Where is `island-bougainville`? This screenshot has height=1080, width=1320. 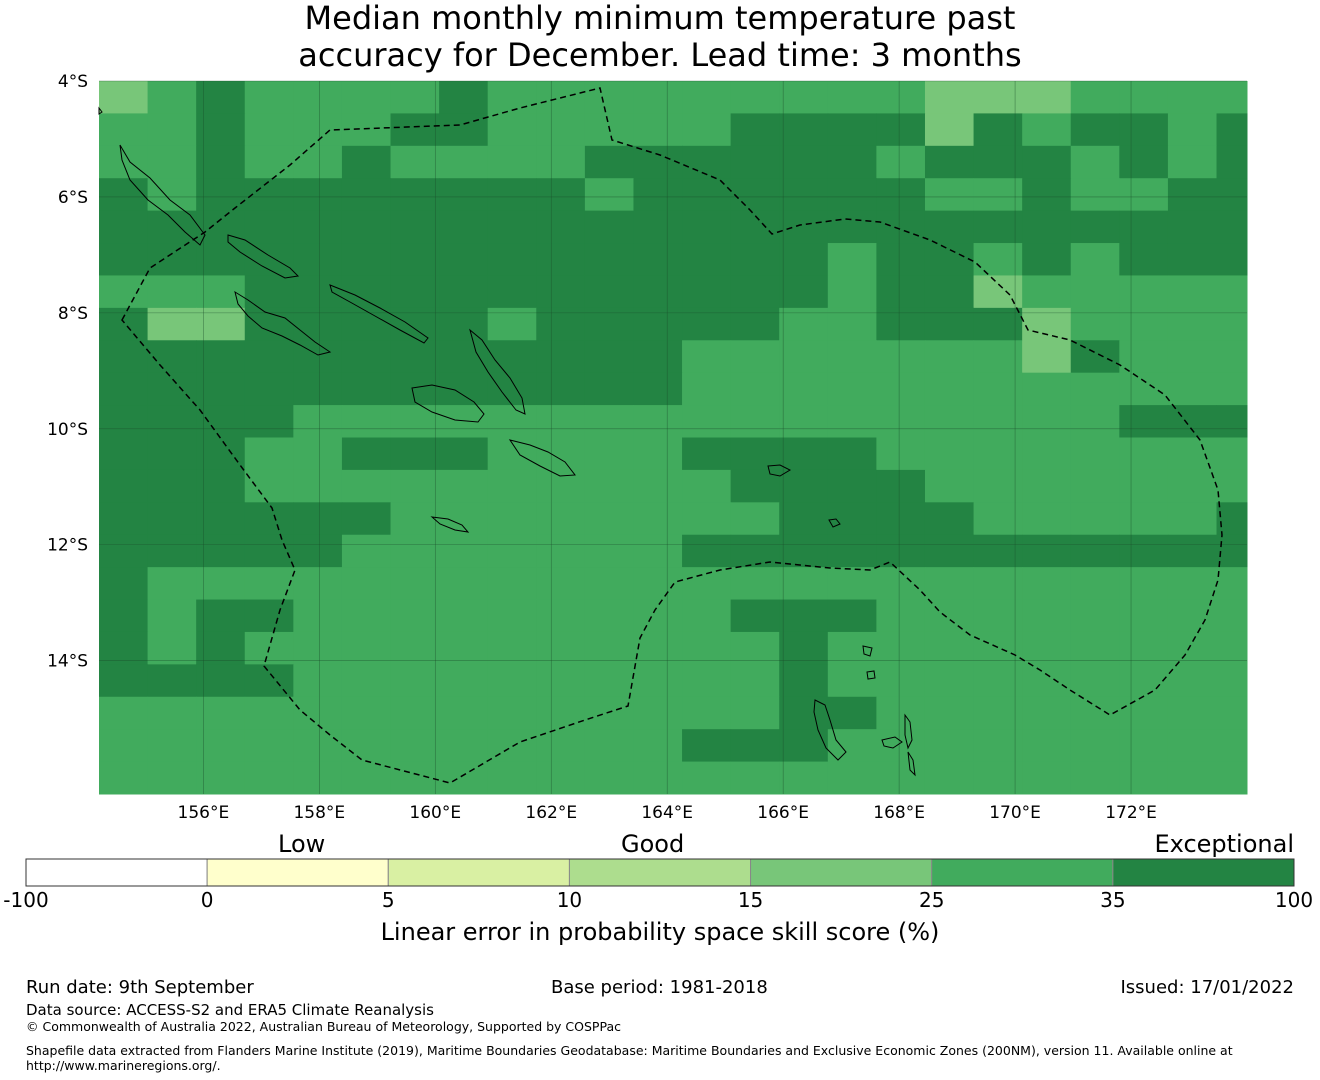 island-bougainville is located at coordinates (162, 195).